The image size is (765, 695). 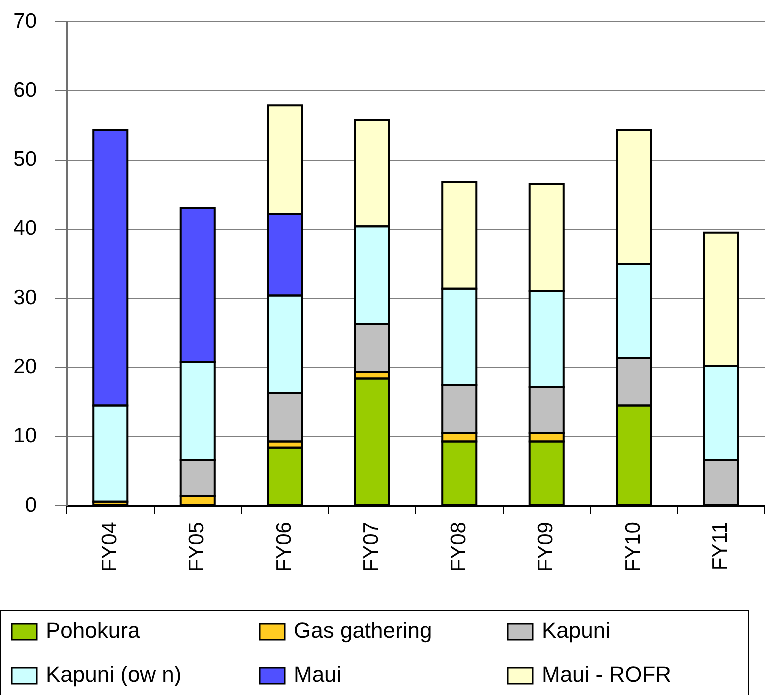 What do you see at coordinates (720, 546) in the screenshot?
I see `x-tick-label: FY11` at bounding box center [720, 546].